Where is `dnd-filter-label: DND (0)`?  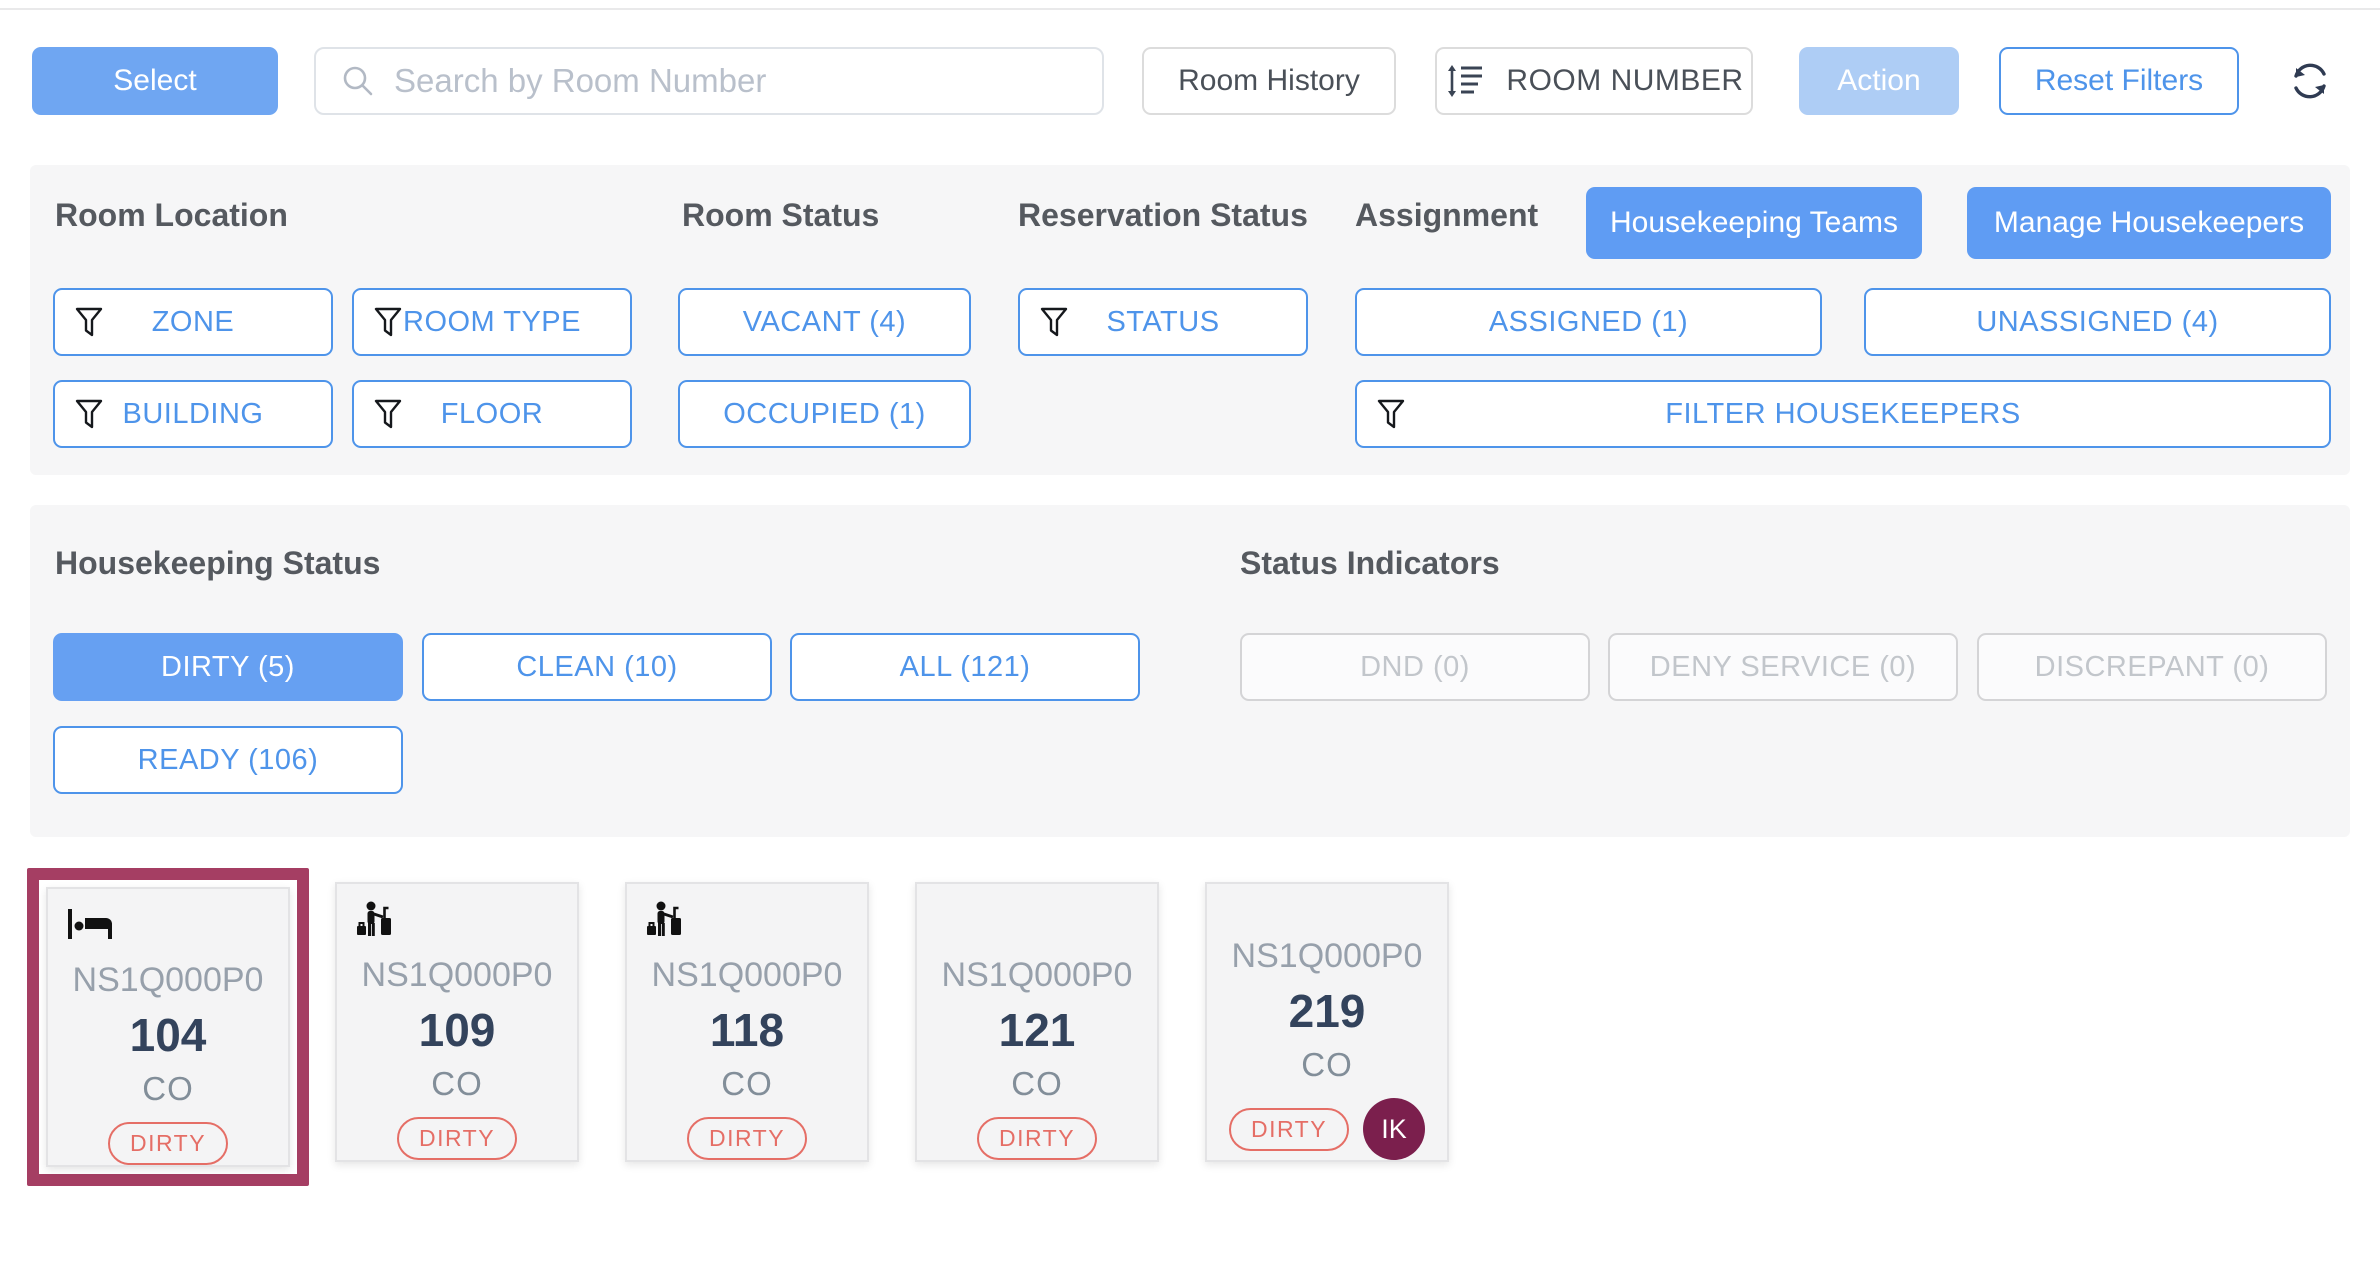
dnd-filter-label: DND (0) is located at coordinates (1415, 666).